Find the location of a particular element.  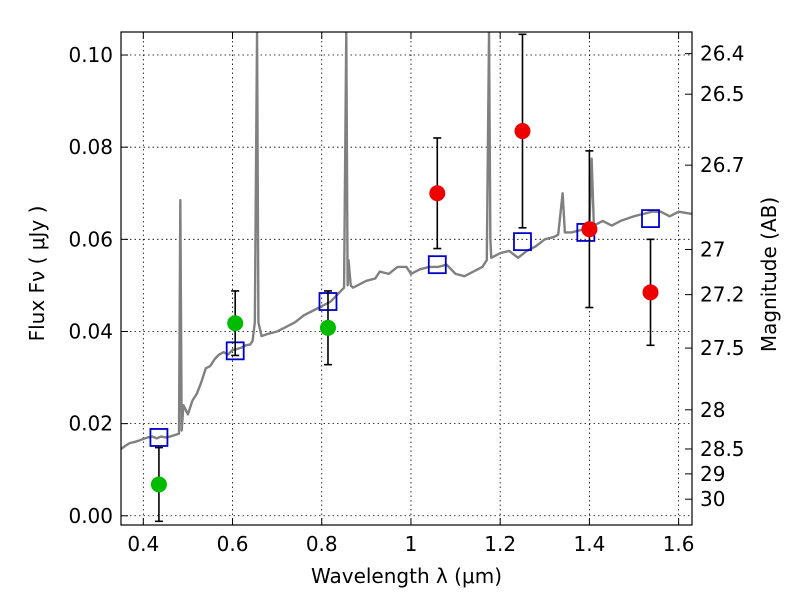

x-tick-label: 1 is located at coordinates (411, 544).